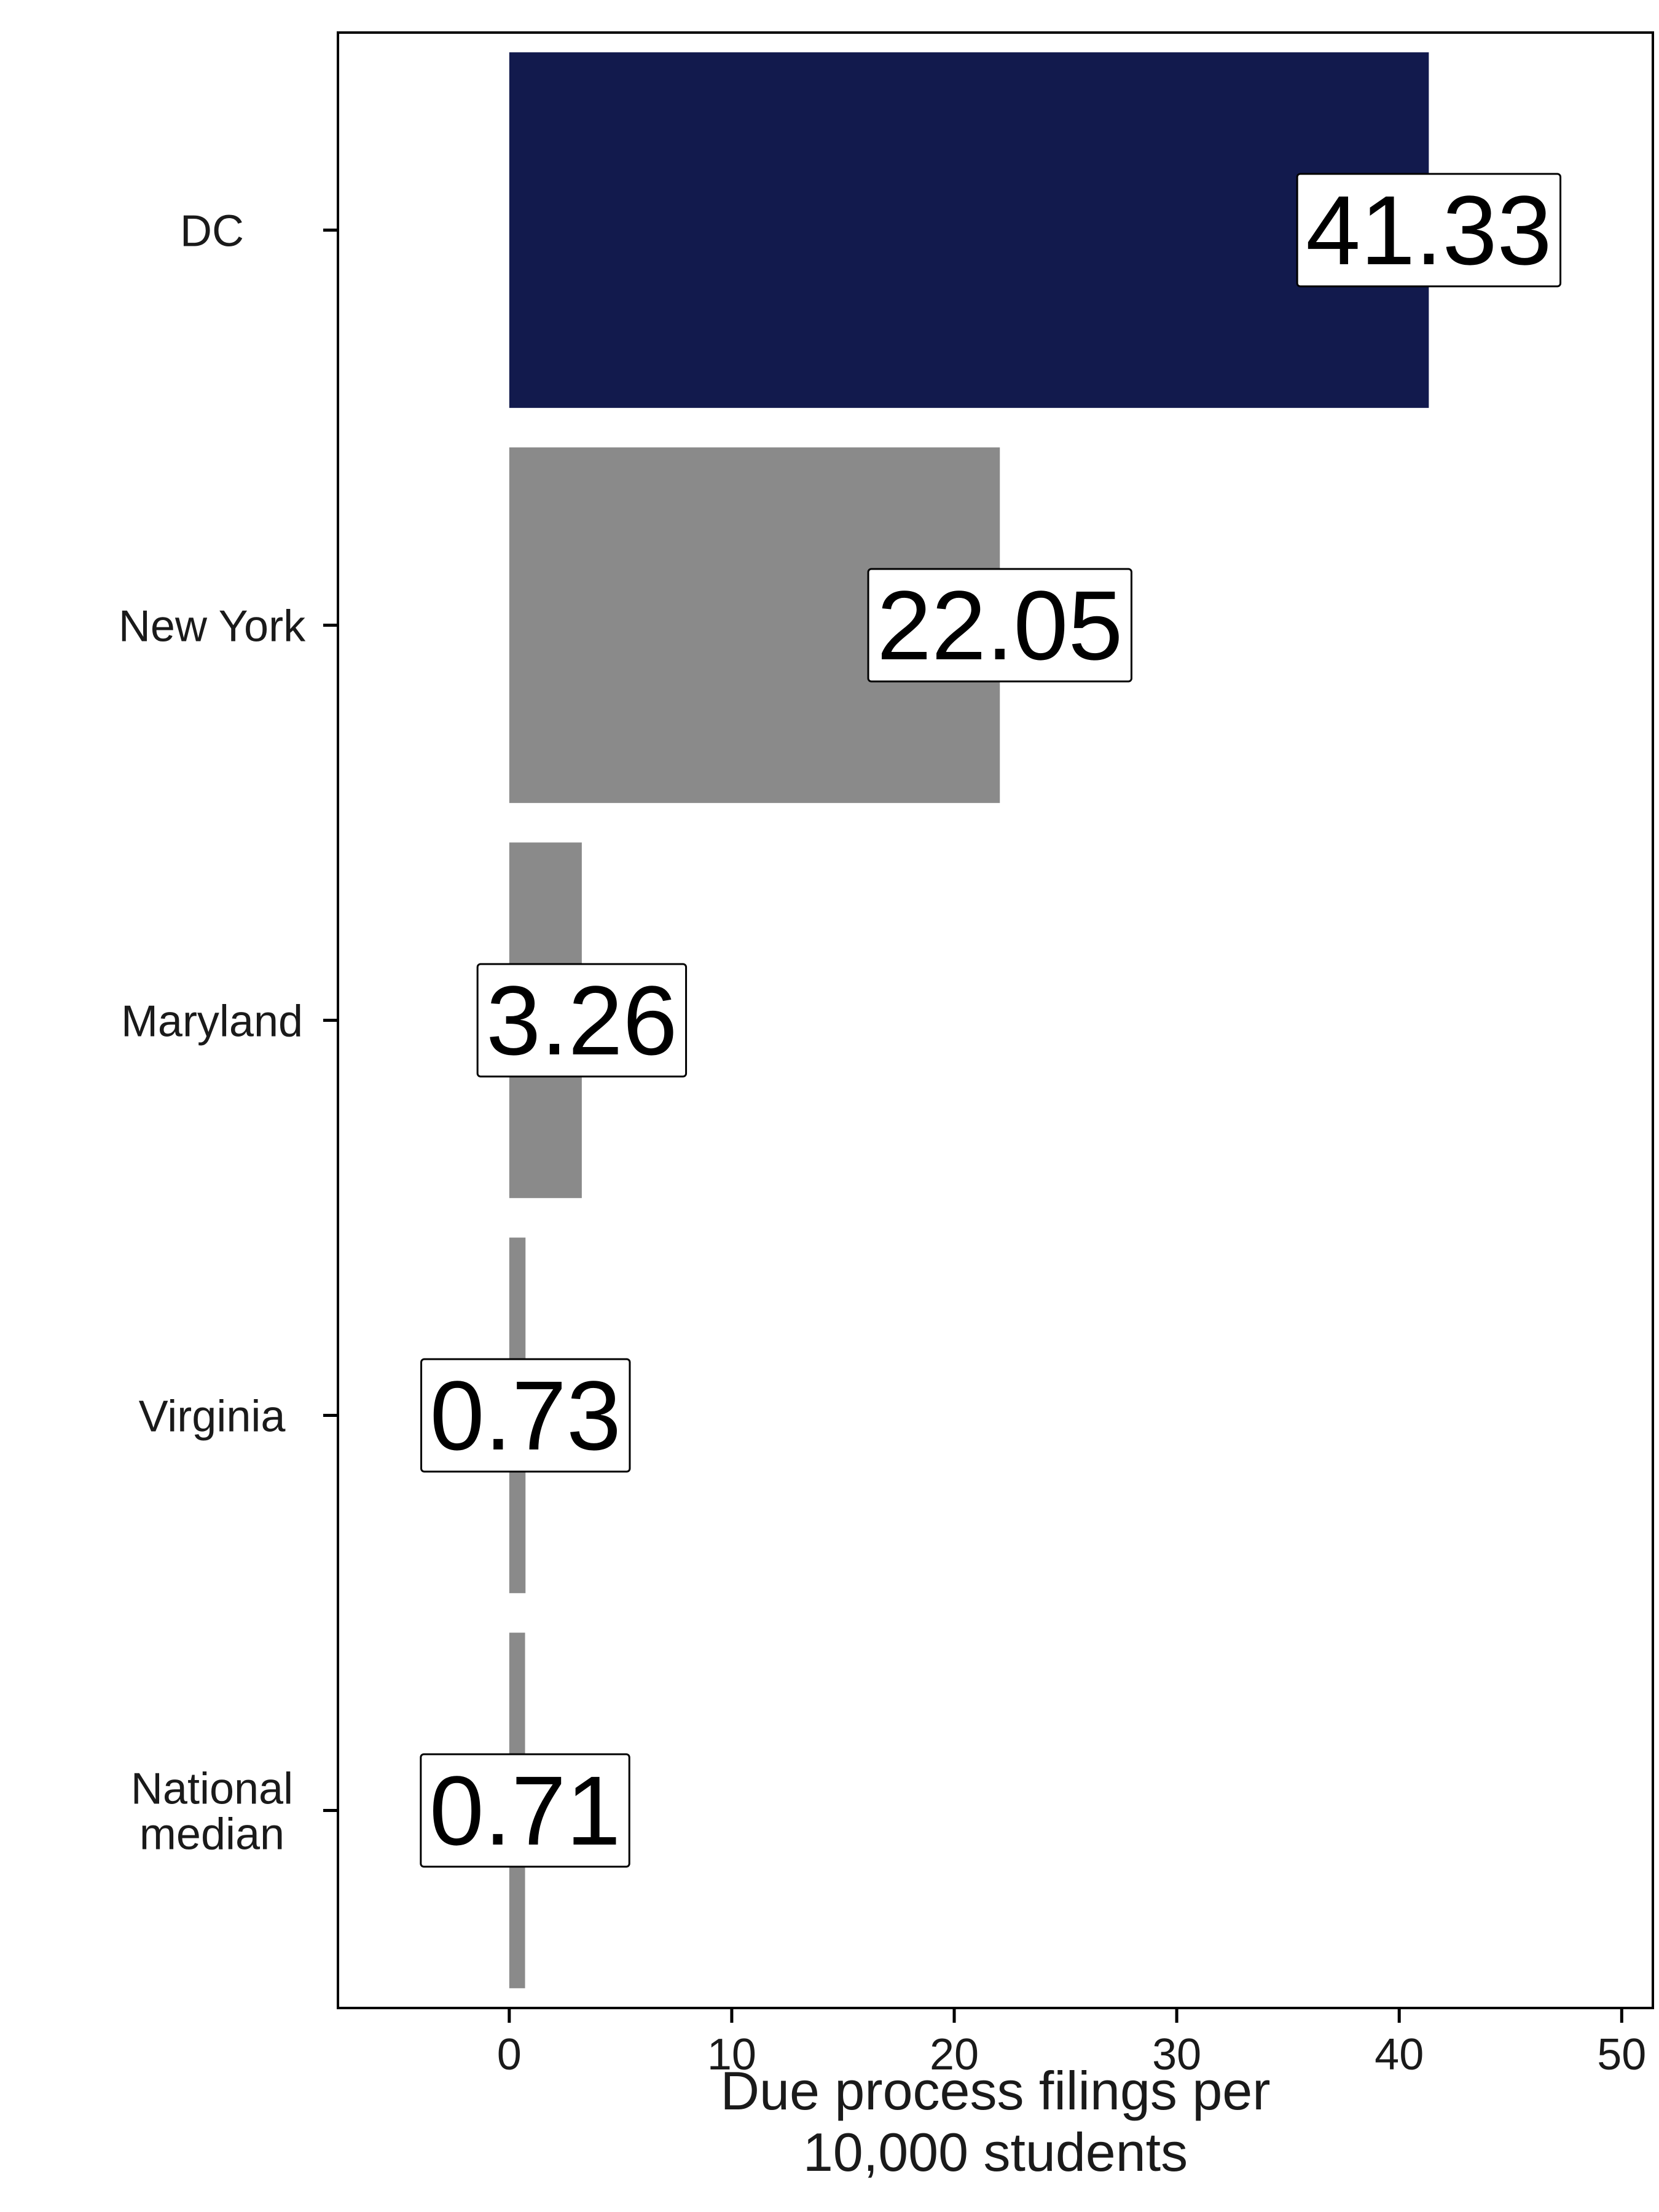 Image resolution: width=1659 pixels, height=2212 pixels. What do you see at coordinates (212, 1416) in the screenshot?
I see `category-label: Virginia` at bounding box center [212, 1416].